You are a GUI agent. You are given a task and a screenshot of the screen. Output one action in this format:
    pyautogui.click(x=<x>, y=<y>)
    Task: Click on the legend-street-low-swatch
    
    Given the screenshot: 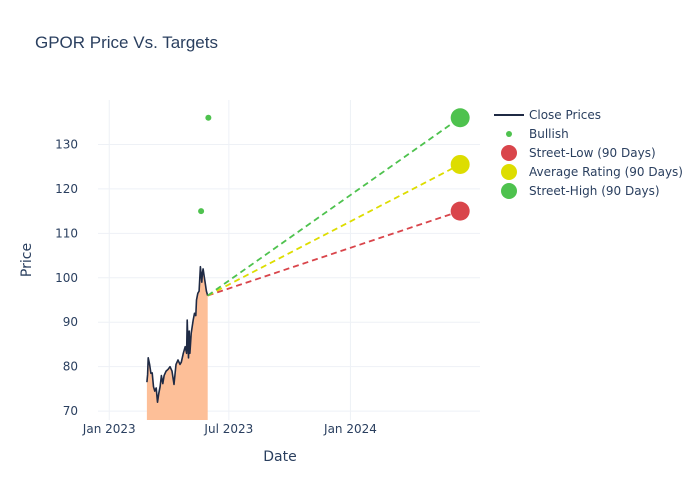 What is the action you would take?
    pyautogui.click(x=509, y=153)
    